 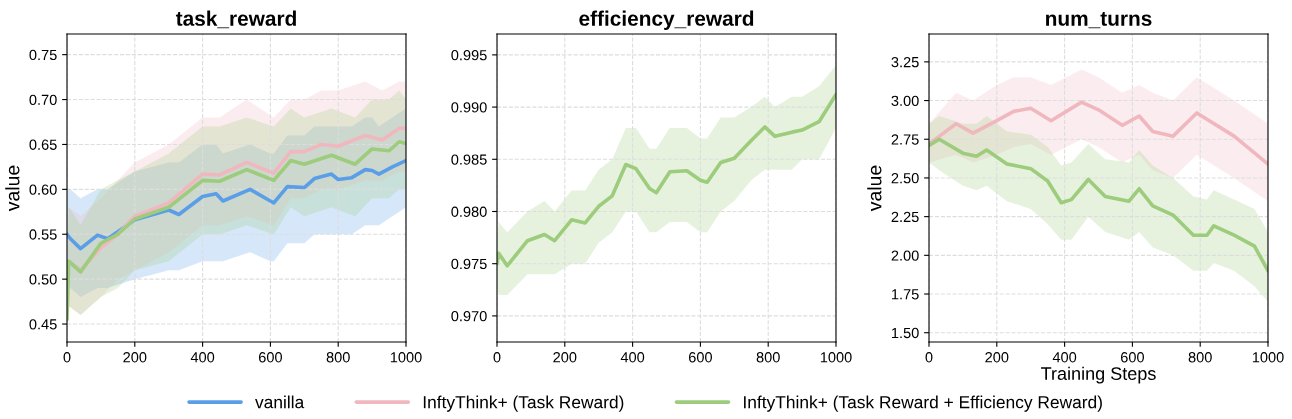 I want to click on y-tick-label: 0.970, so click(x=469, y=316).